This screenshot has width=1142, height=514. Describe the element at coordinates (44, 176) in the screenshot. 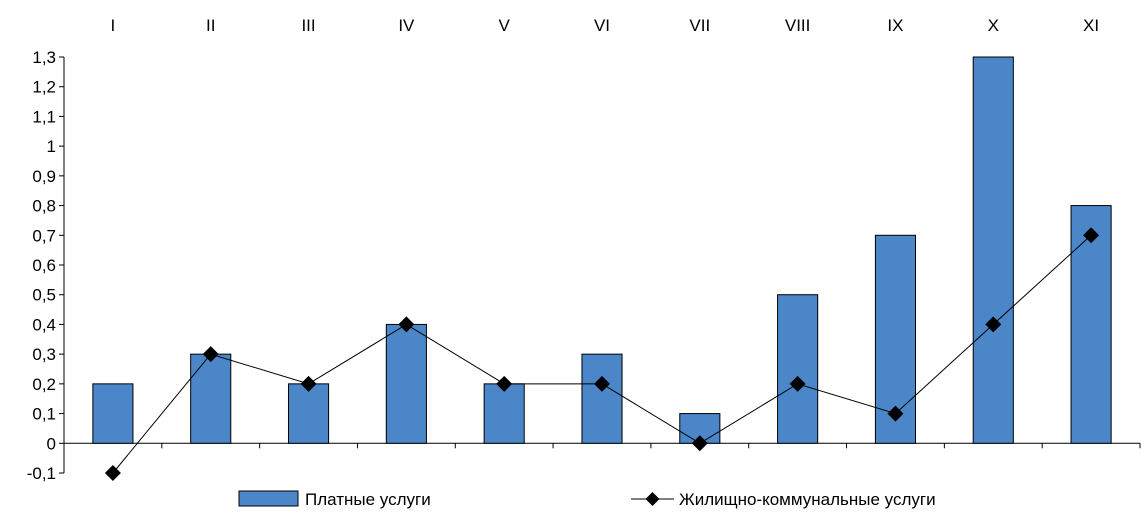

I see `y-tick-label: 0,9` at that location.